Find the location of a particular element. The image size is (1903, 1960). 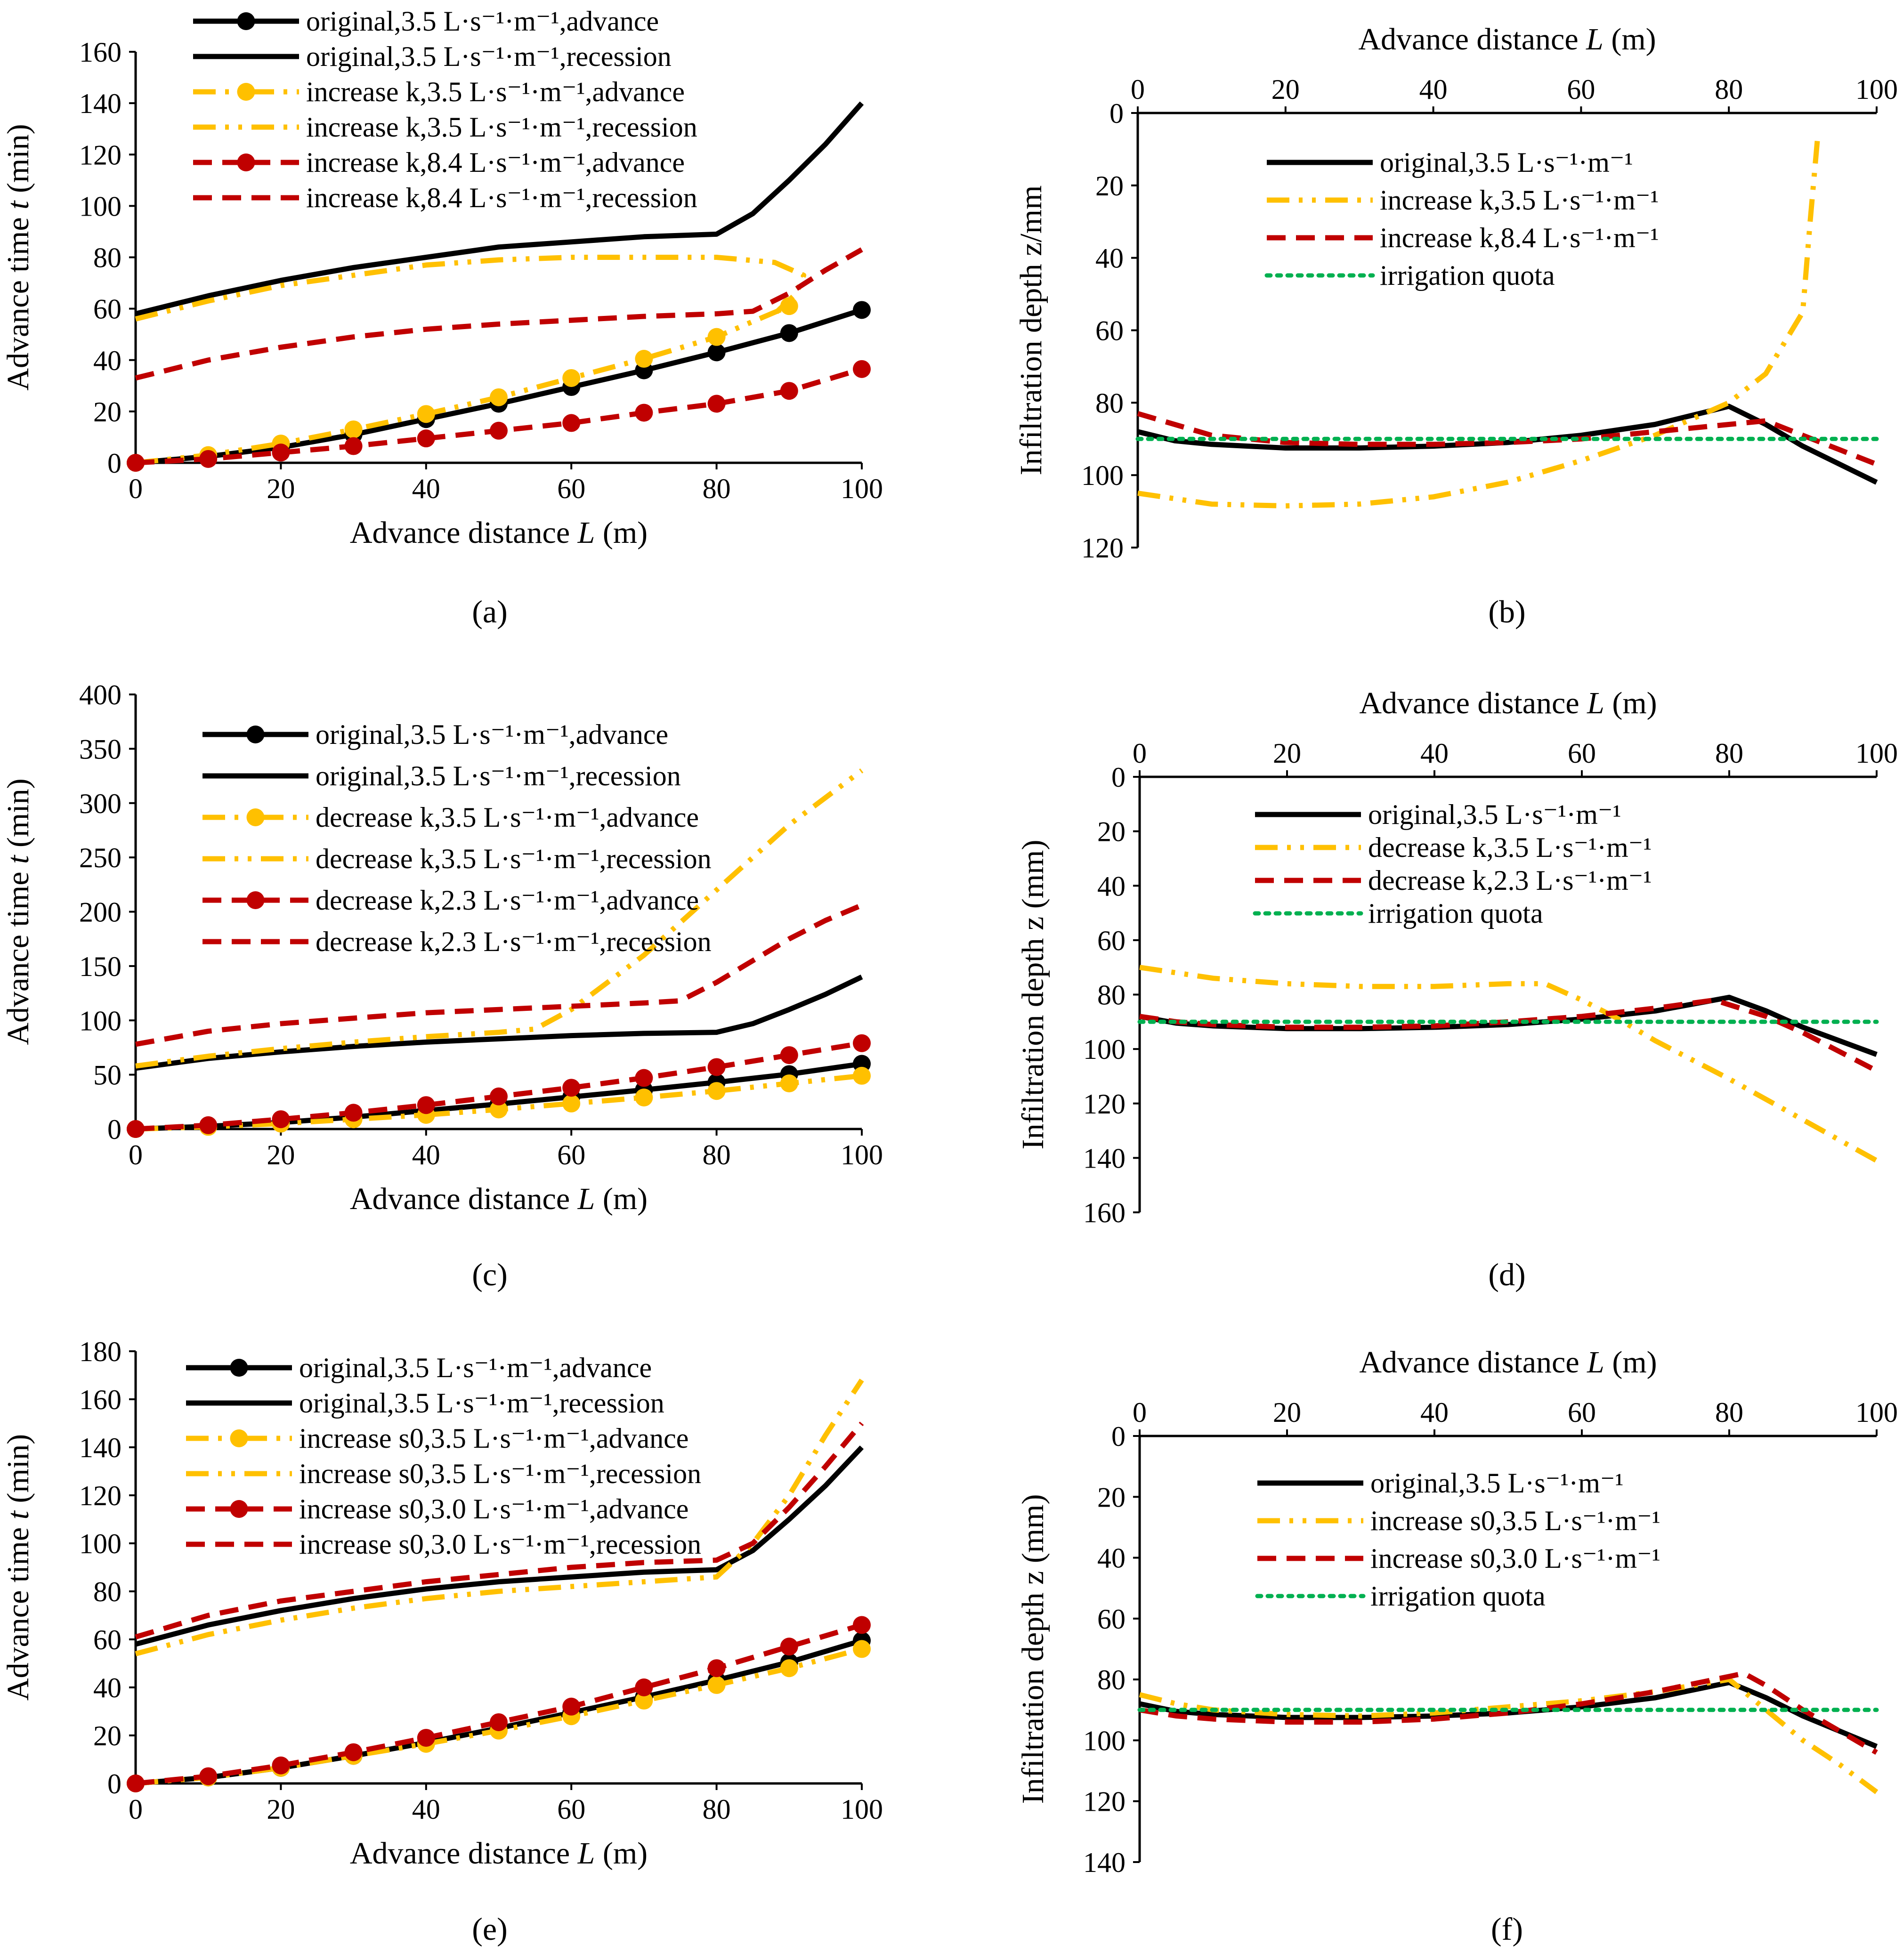

y-tick-label: 40 is located at coordinates (107, 1687).